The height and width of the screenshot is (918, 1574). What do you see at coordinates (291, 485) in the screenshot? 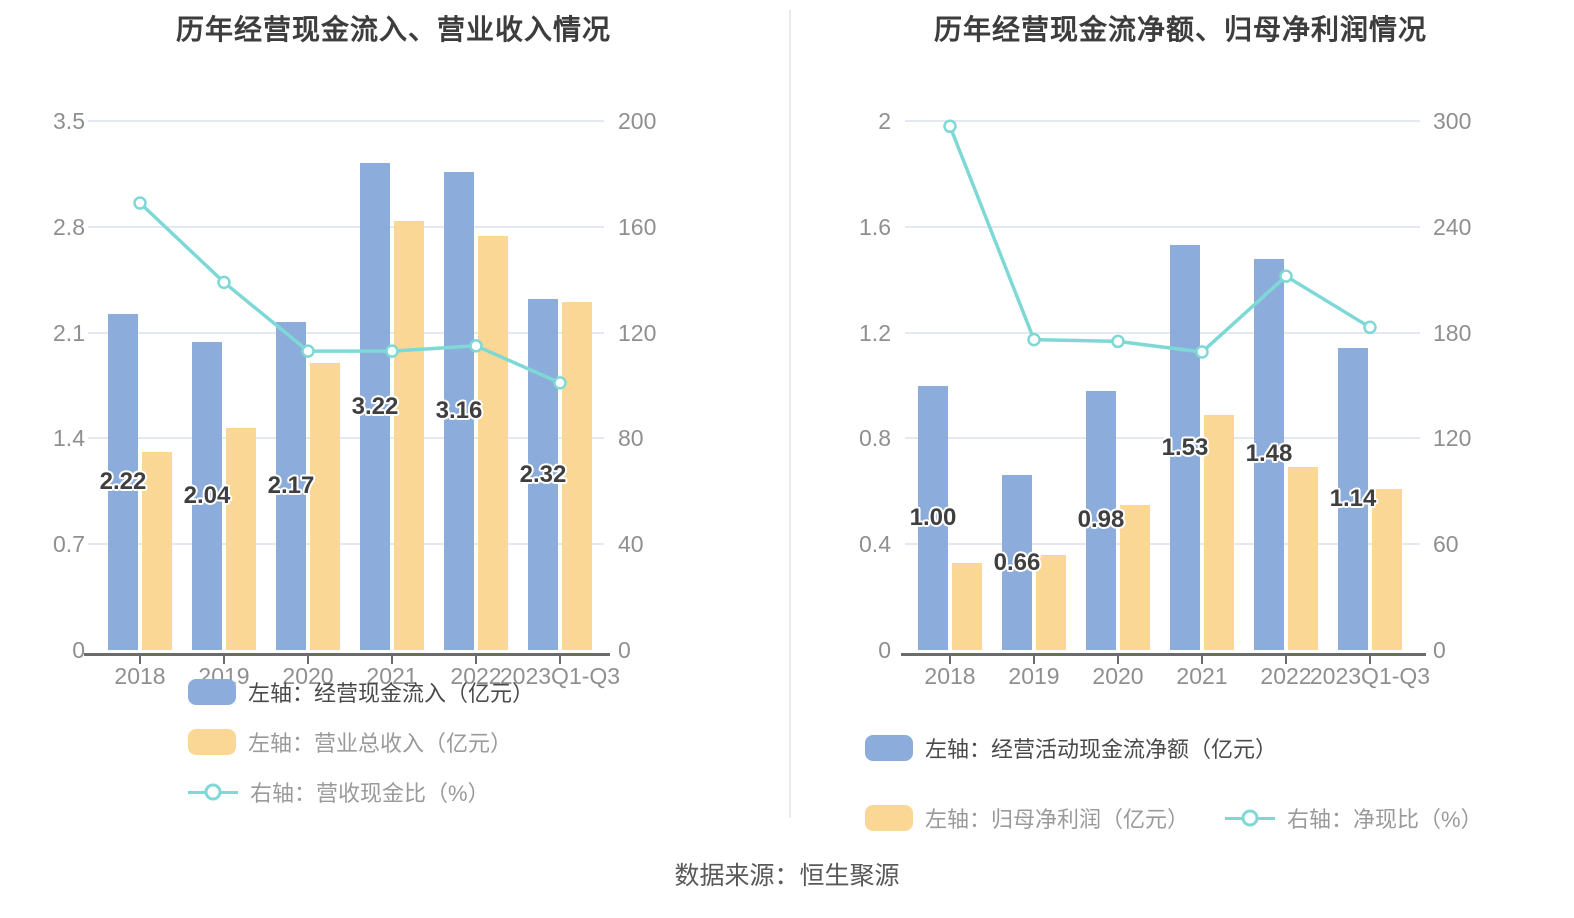
I see `bar-value-label: 2.17` at bounding box center [291, 485].